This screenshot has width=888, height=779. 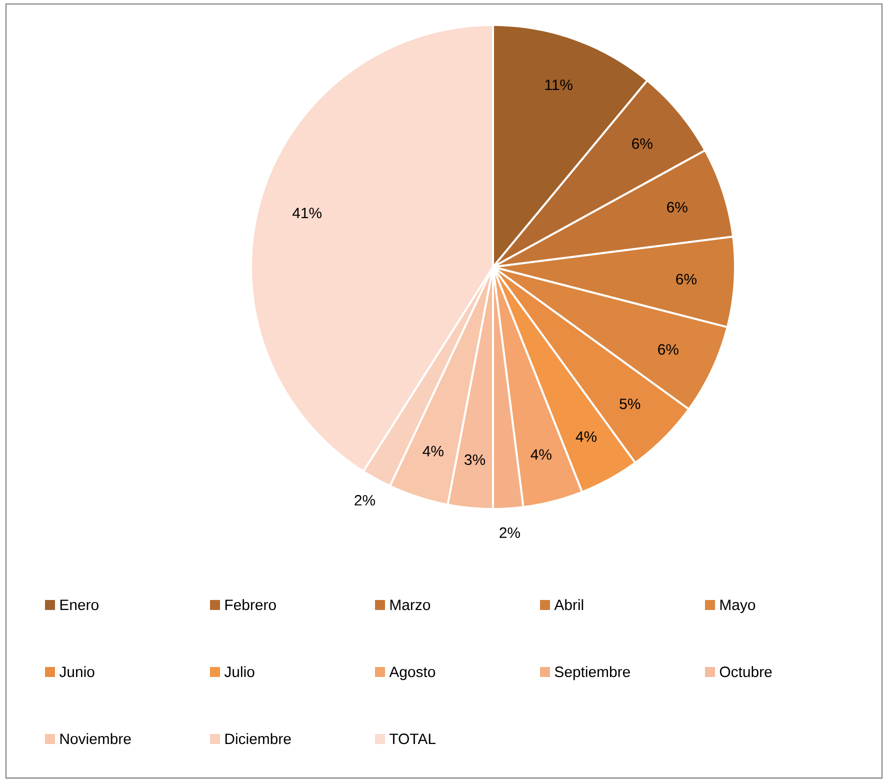 I want to click on data-label: 5%, so click(x=630, y=404).